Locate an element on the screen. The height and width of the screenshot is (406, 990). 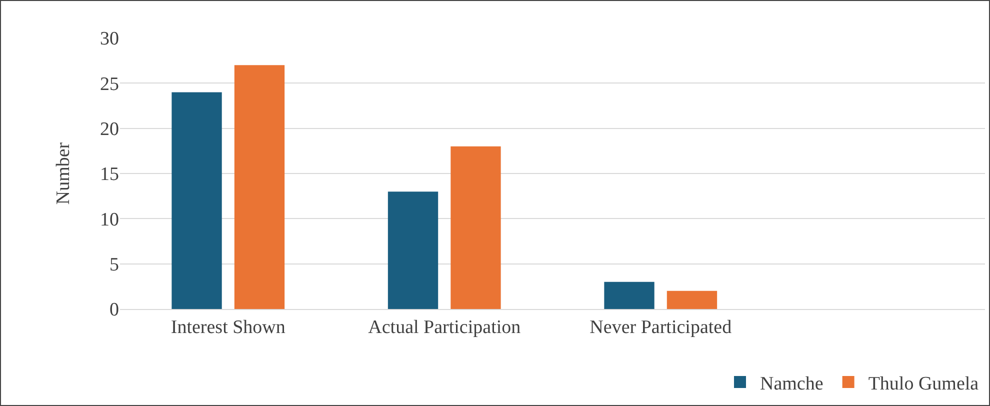
legend-label: Thulo Gumela is located at coordinates (924, 383).